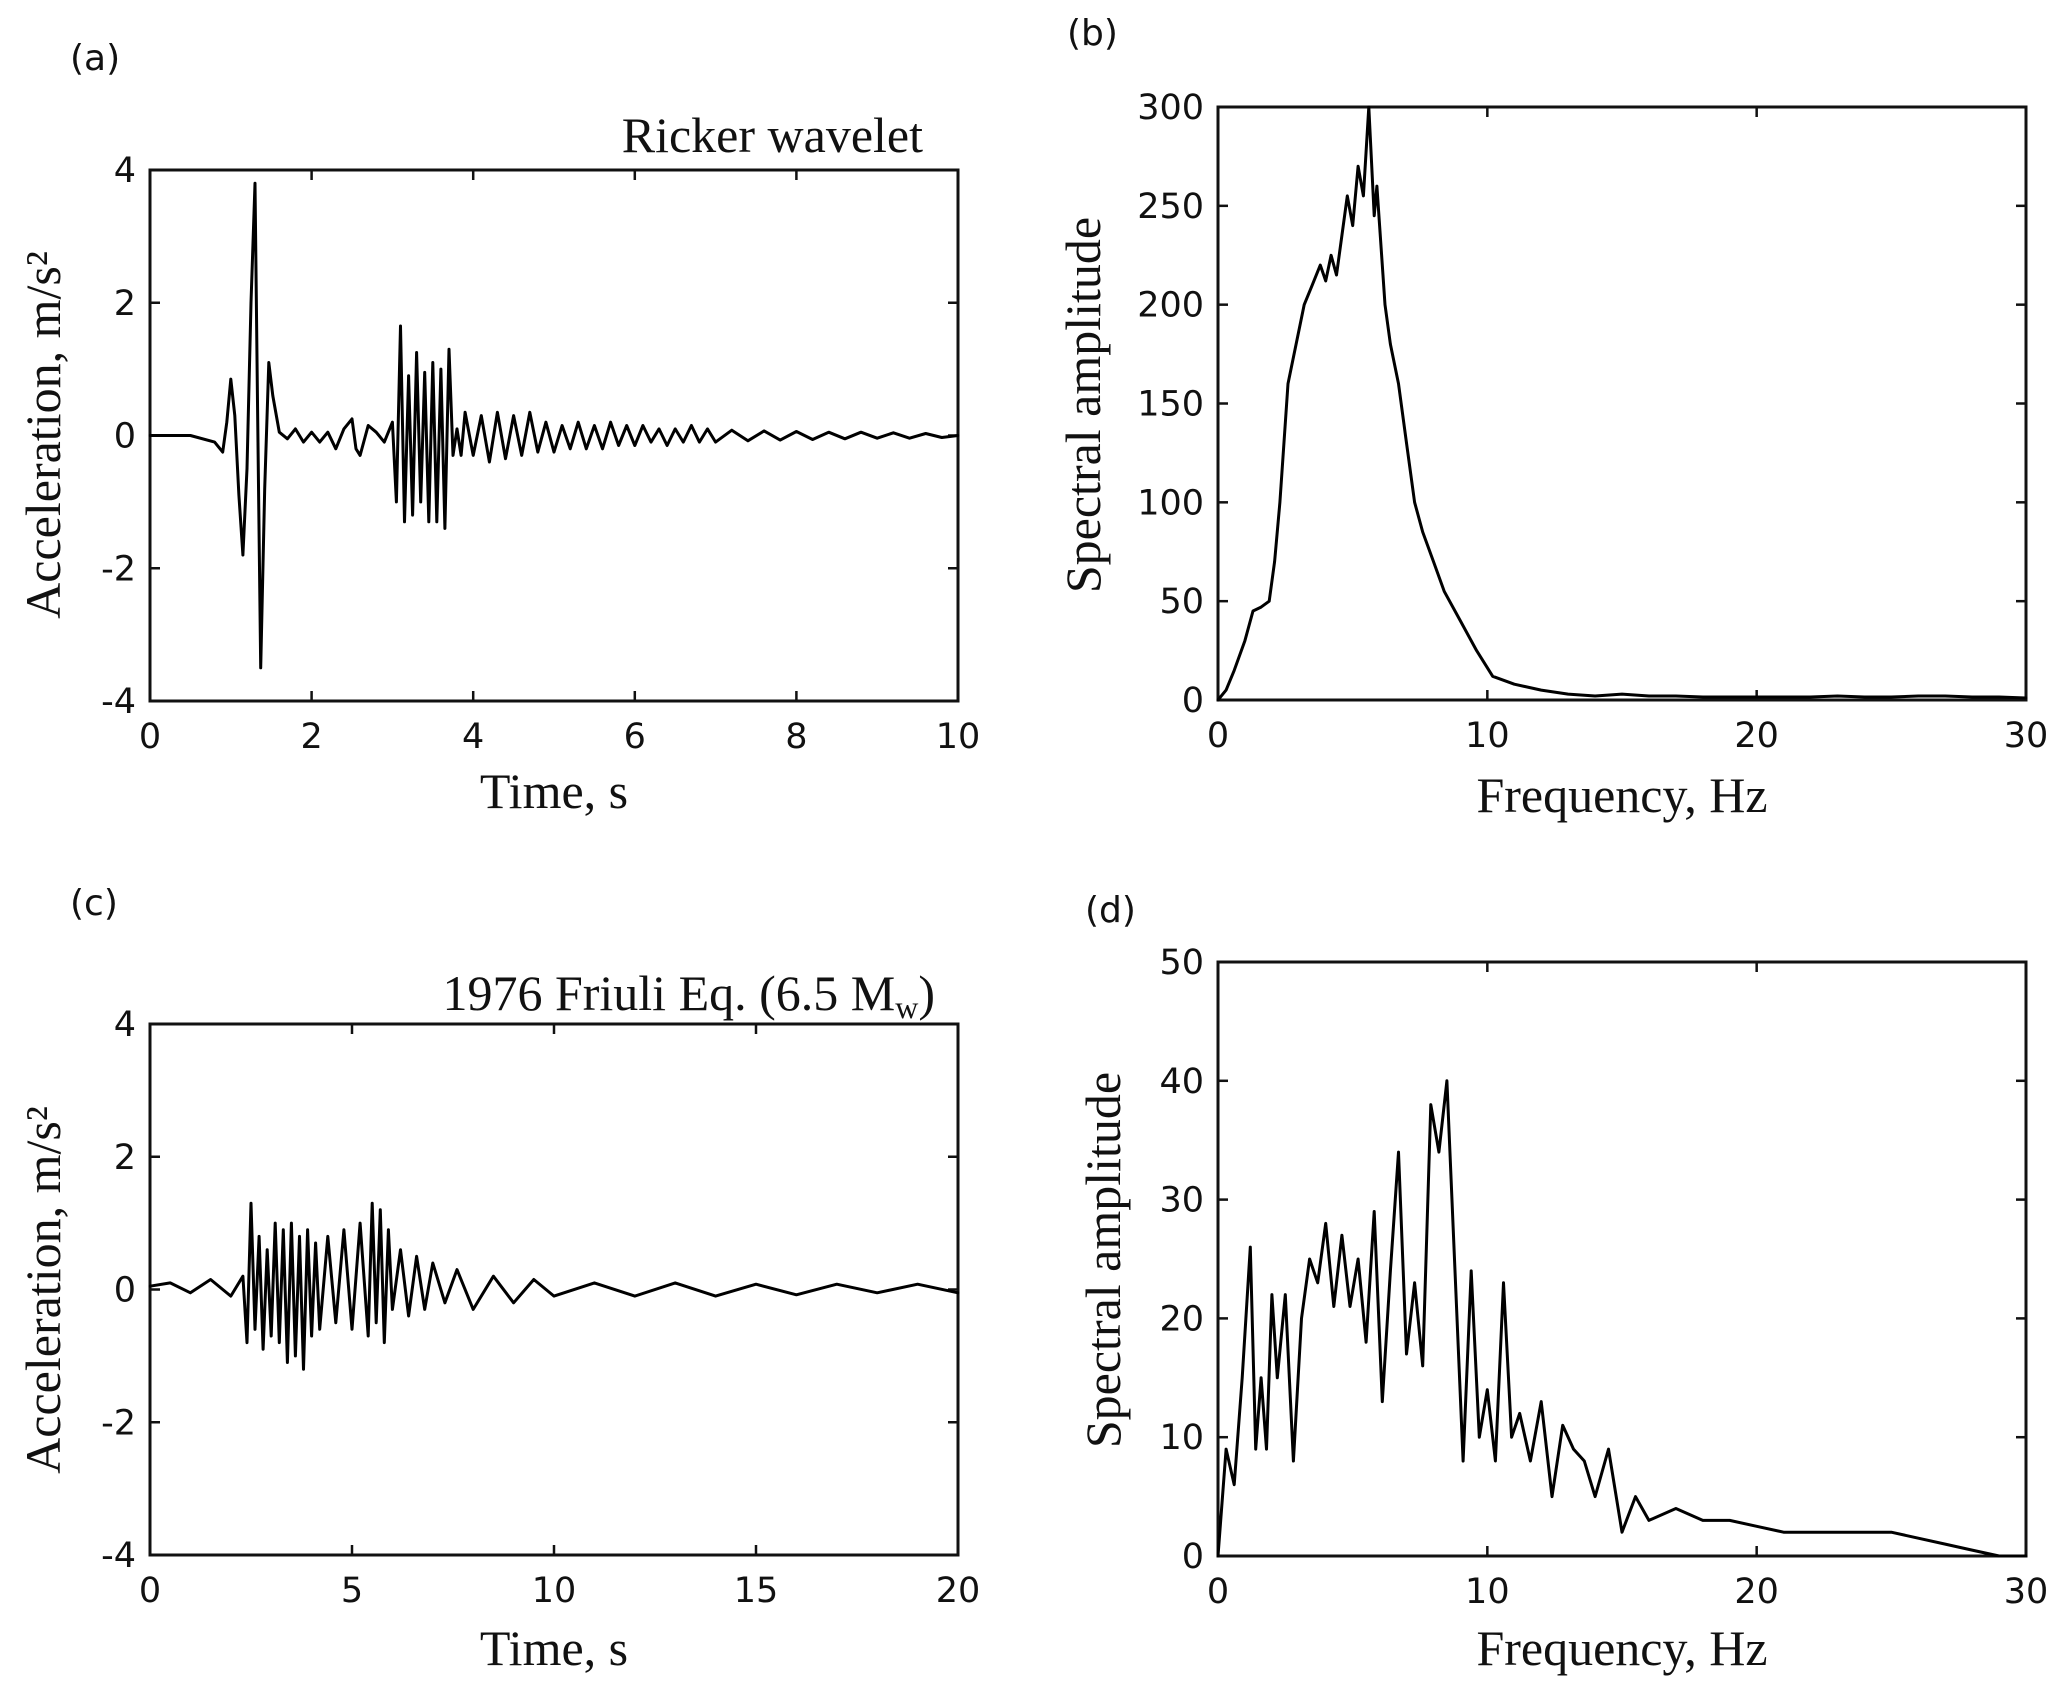 This screenshot has width=2067, height=1687. Describe the element at coordinates (1170, 108) in the screenshot. I see `y-tick-label: 300` at that location.